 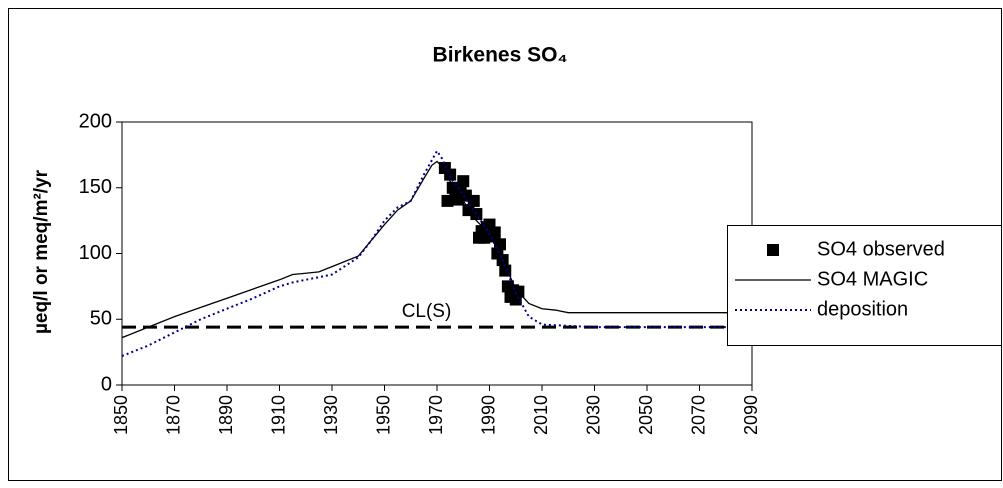 I want to click on x-tick-label: 2070, so click(x=698, y=415).